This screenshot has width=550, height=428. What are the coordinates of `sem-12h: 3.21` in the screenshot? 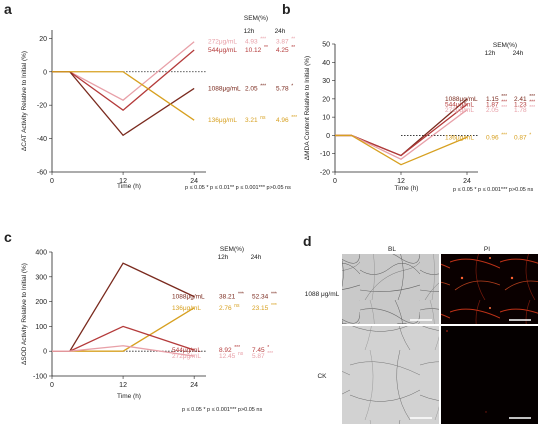 It's located at (251, 120).